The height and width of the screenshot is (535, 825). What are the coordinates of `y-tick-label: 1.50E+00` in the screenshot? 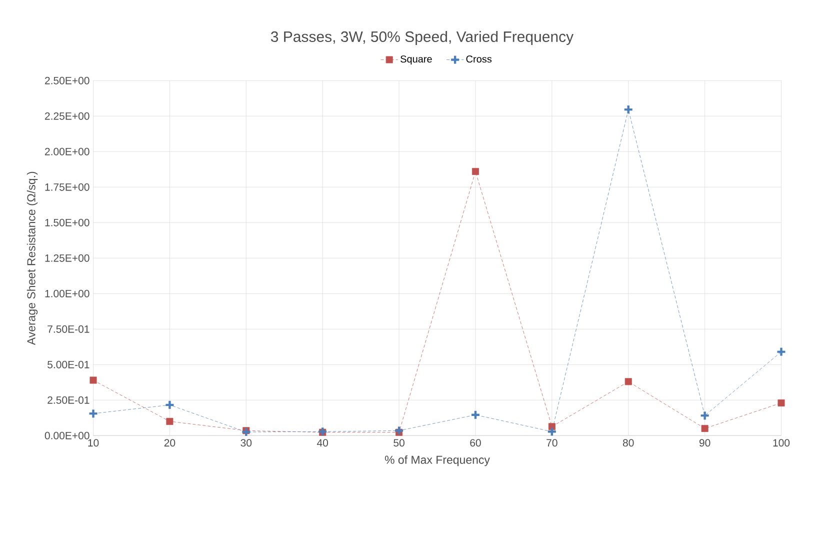 It's located at (67, 222).